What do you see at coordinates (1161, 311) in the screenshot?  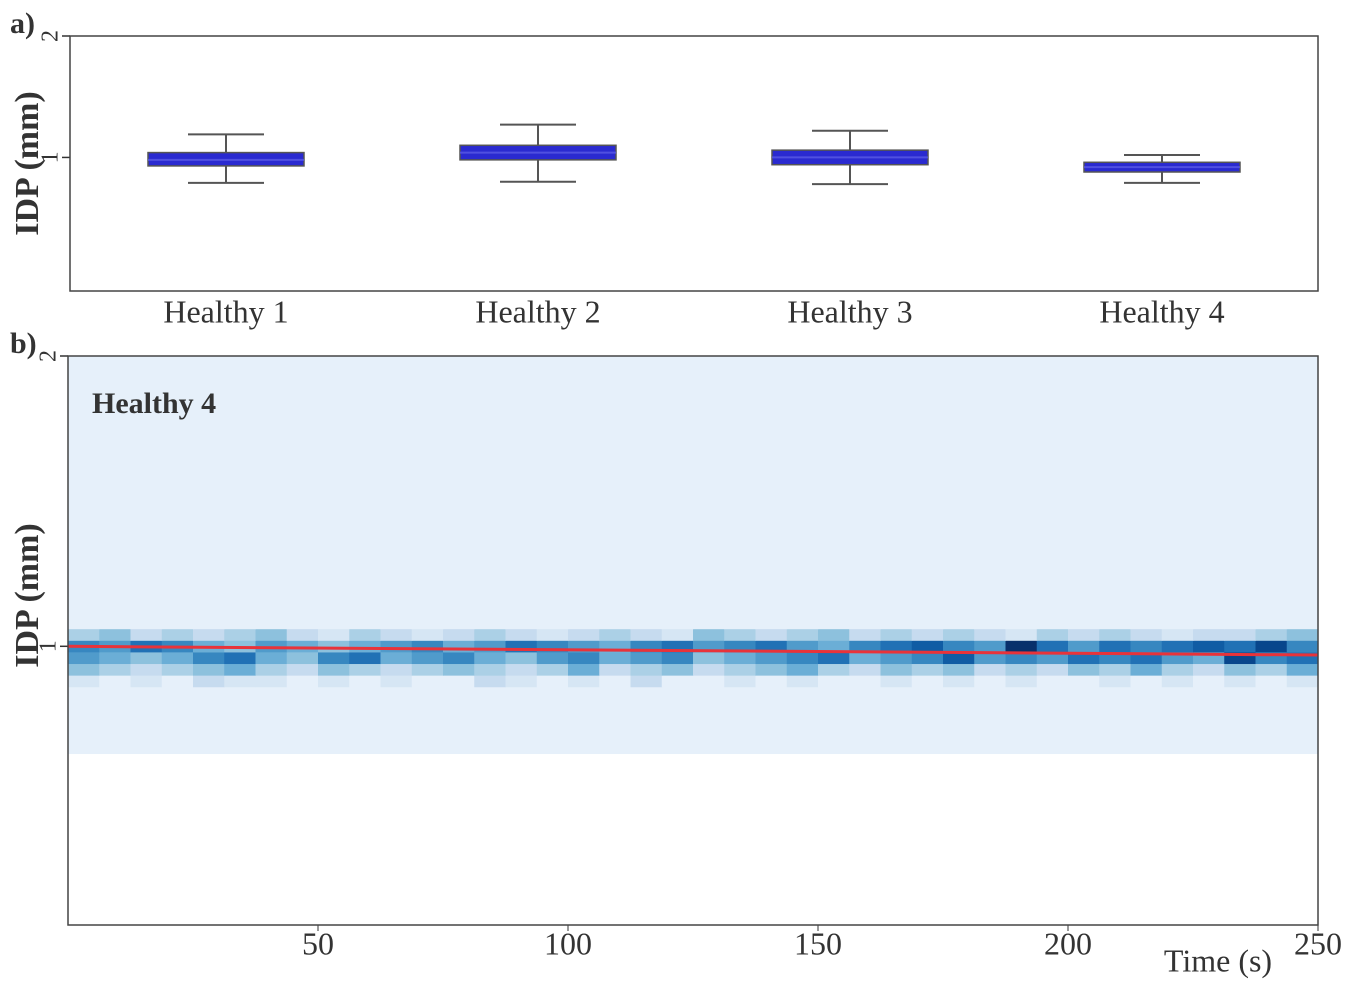 I see `x-tick-label: Healthy 4` at bounding box center [1161, 311].